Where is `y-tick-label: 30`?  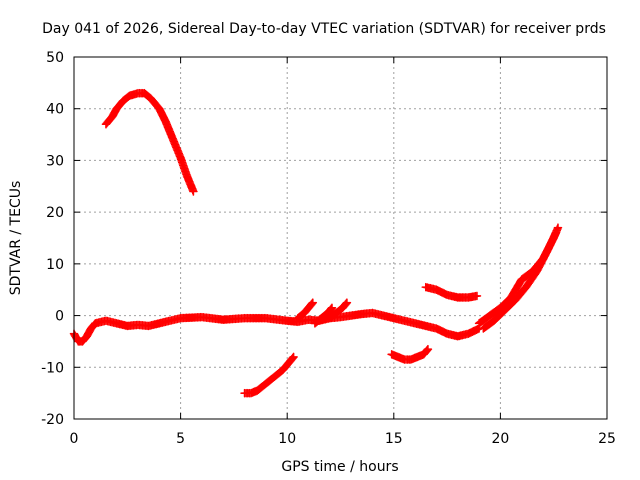 y-tick-label: 30 is located at coordinates (55, 161).